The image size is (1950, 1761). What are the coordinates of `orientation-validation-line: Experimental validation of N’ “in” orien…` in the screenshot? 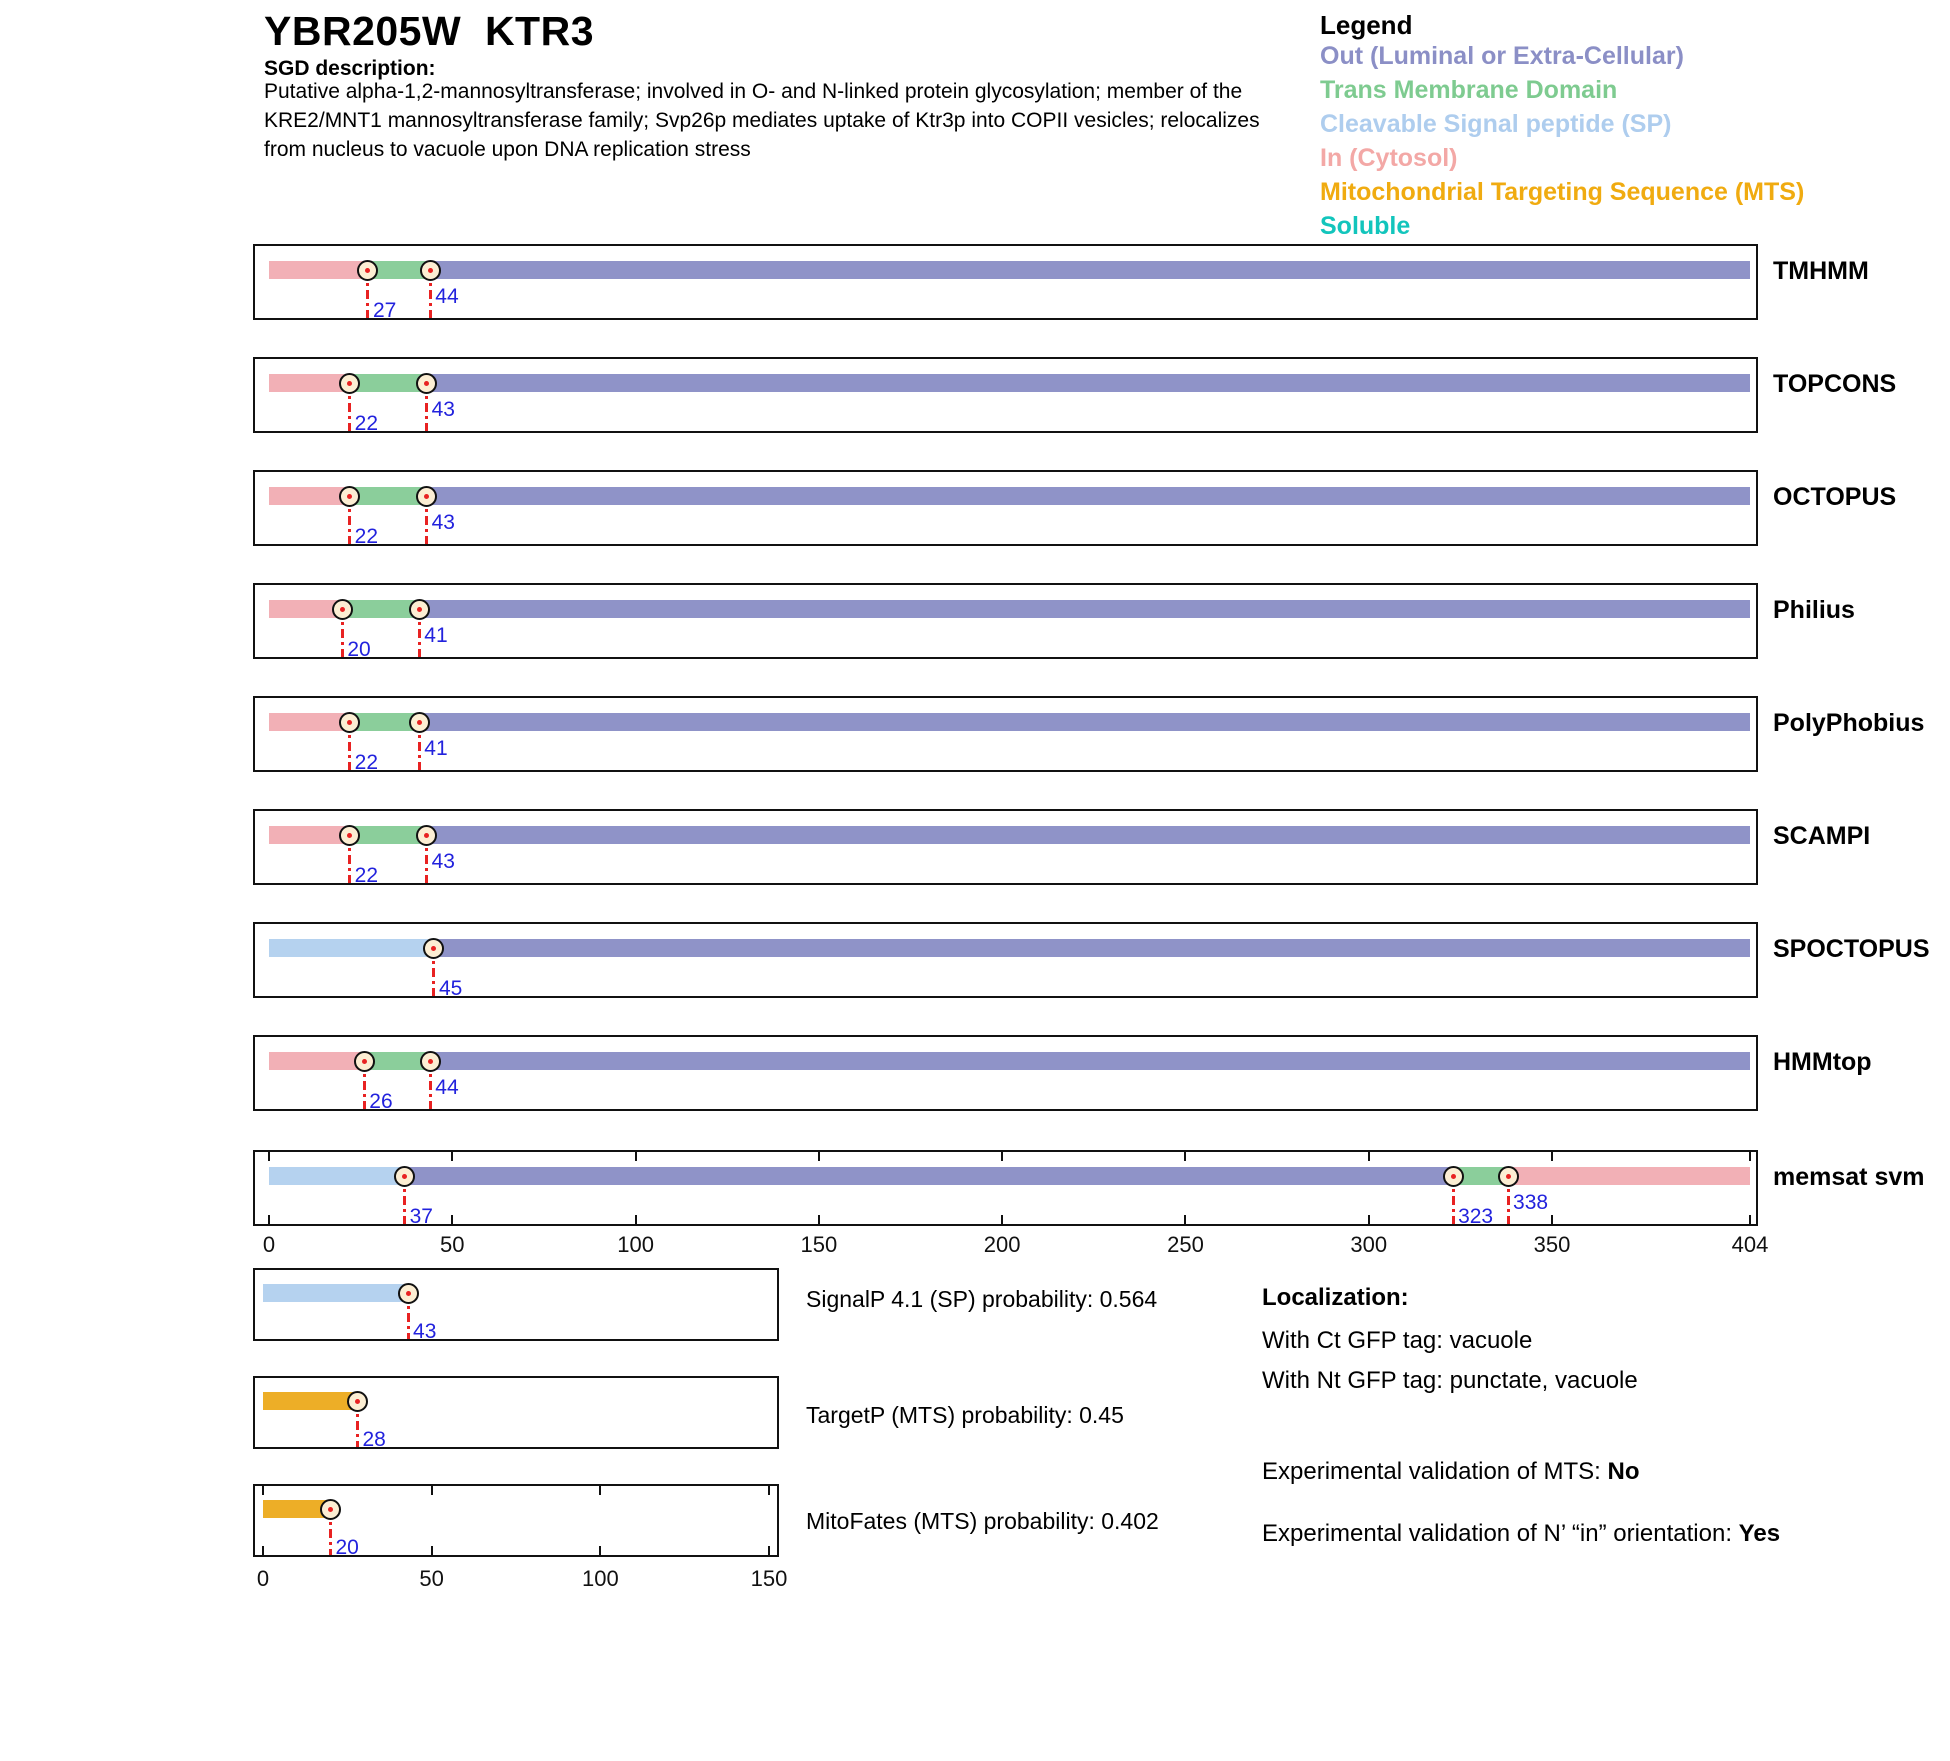 It's located at (1521, 1534).